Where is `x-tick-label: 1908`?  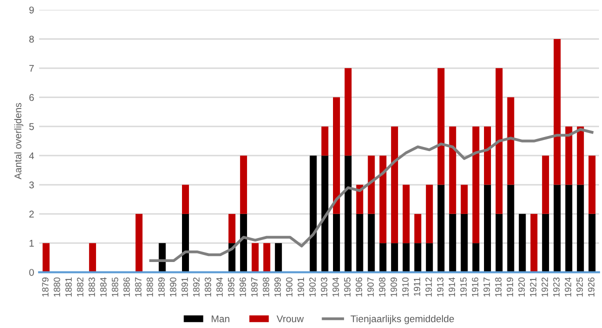
x-tick-label: 1908 is located at coordinates (382, 286).